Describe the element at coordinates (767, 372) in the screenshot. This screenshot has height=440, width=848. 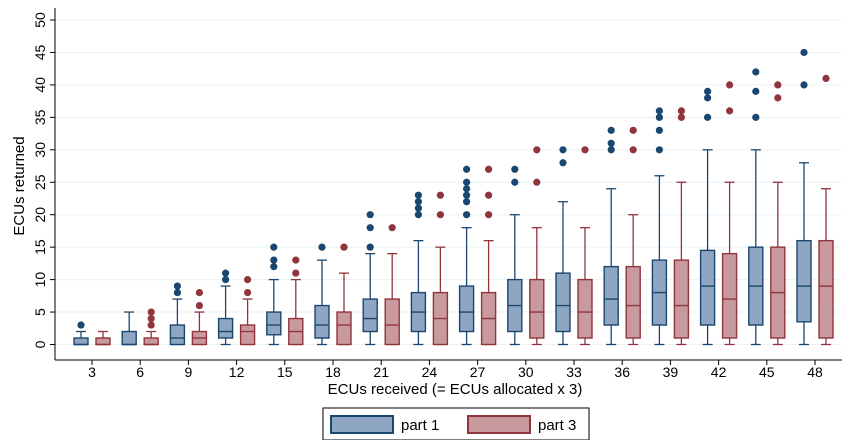
I see `x-tick-label-45: 45` at that location.